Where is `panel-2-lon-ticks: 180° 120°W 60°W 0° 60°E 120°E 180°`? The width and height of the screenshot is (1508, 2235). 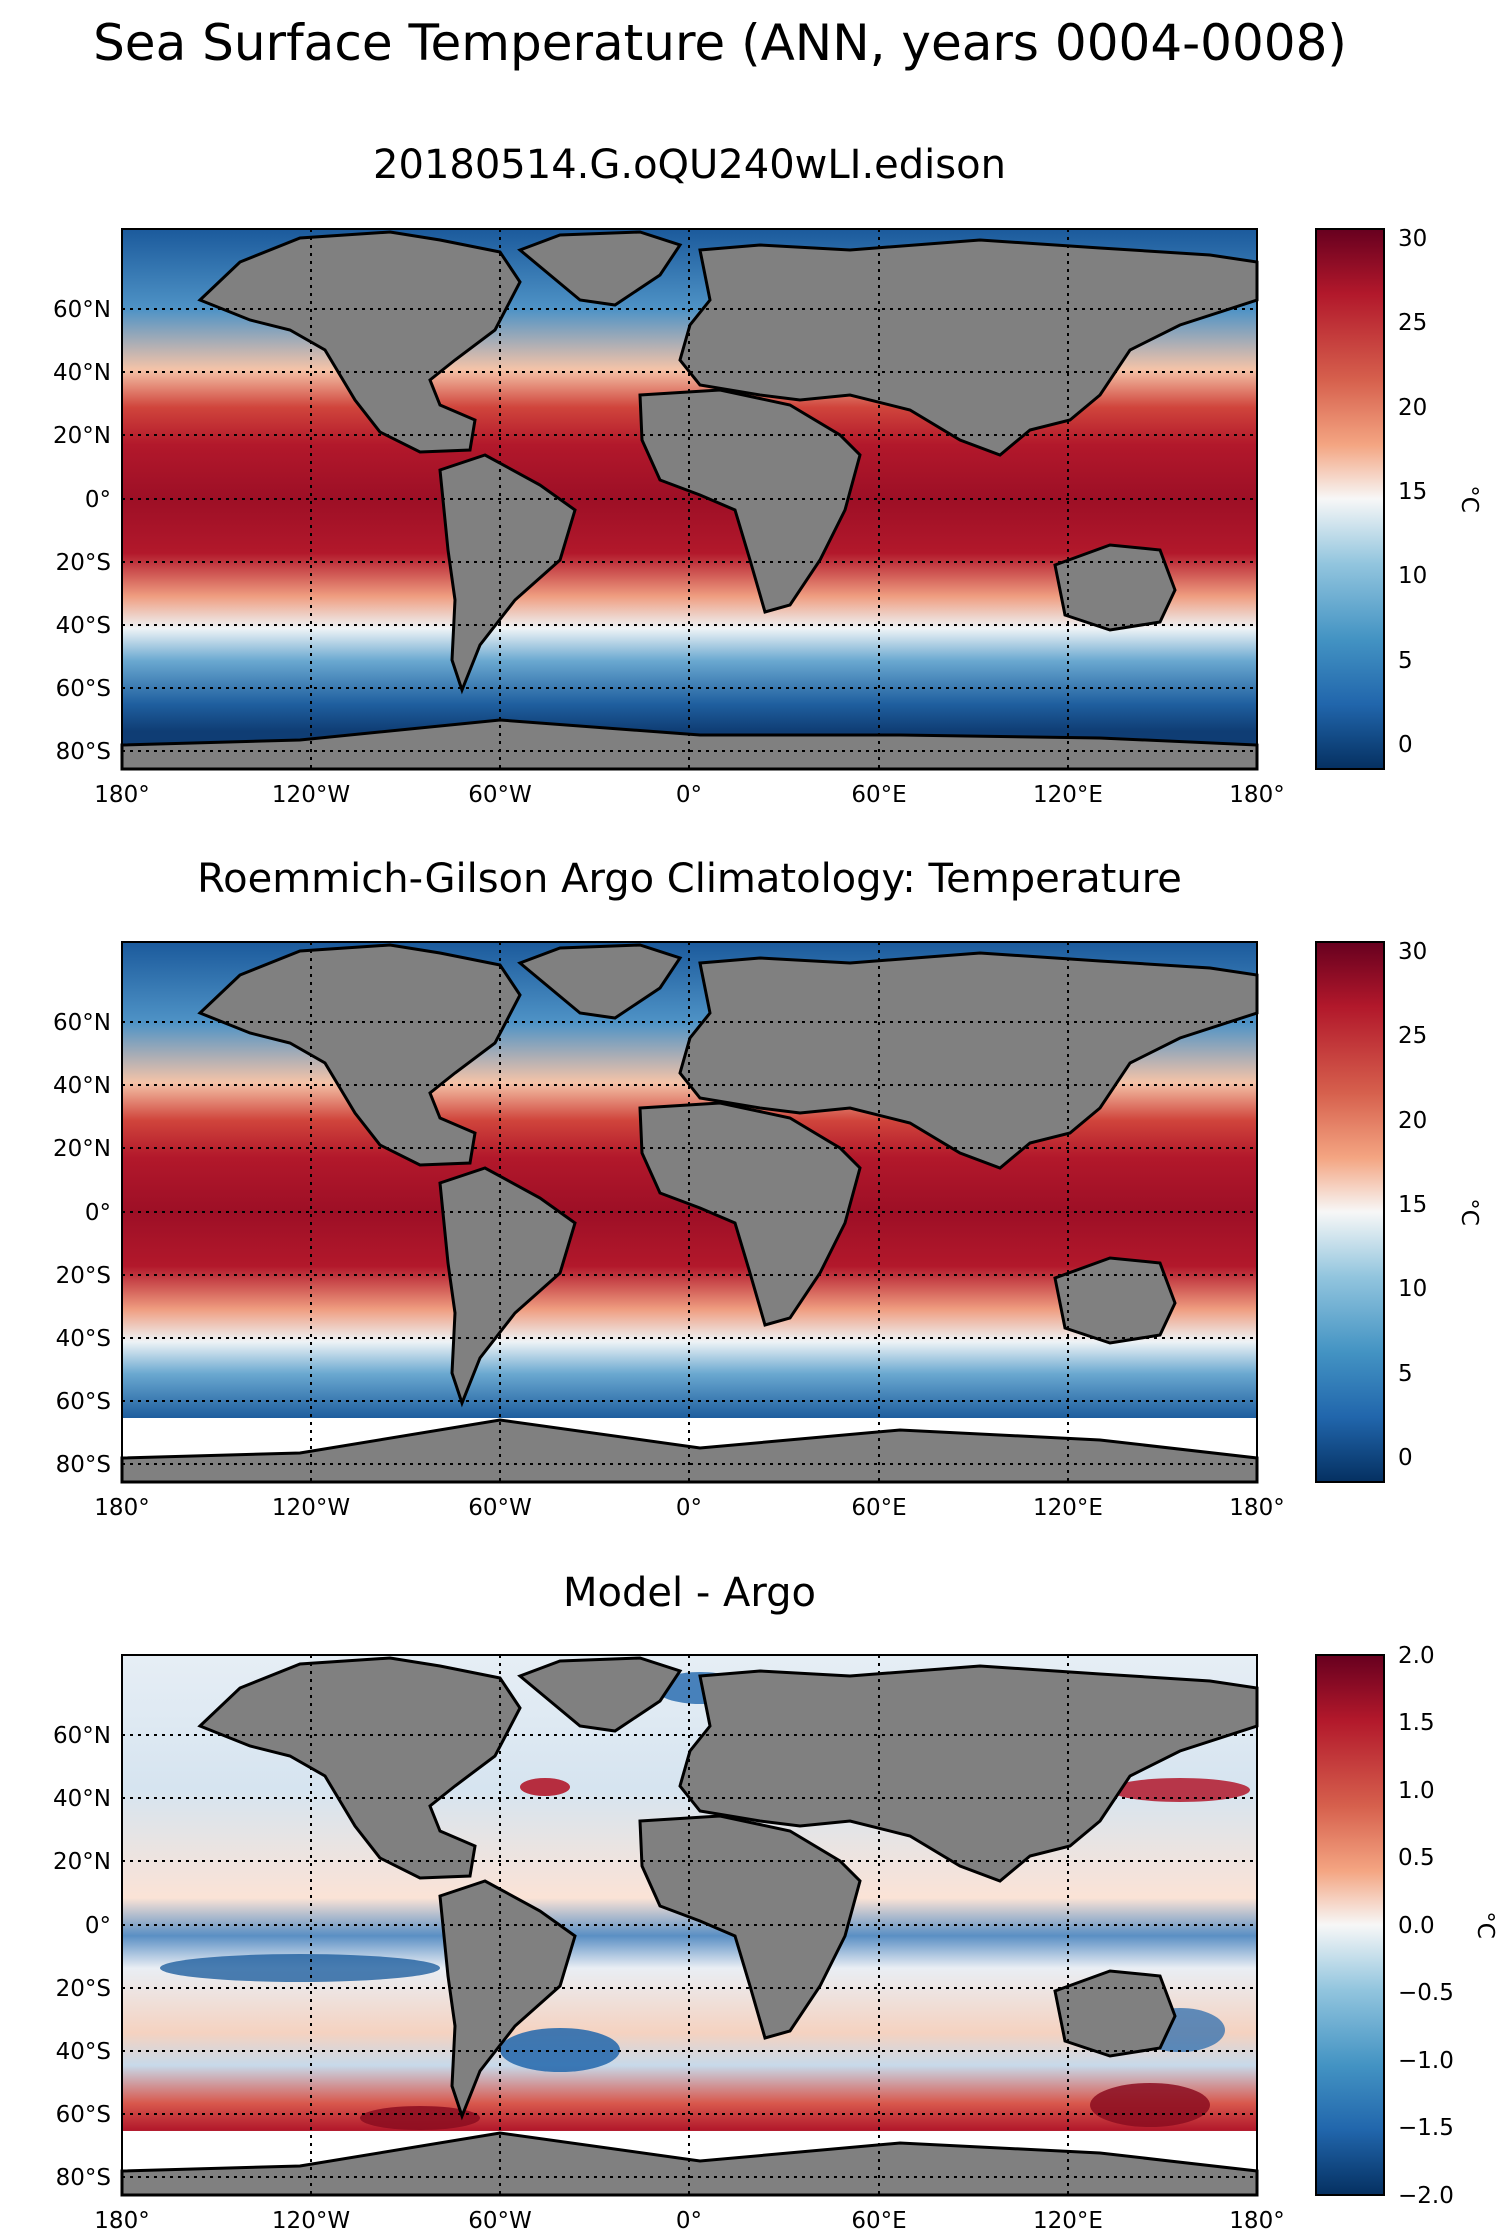 panel-2-lon-ticks: 180° 120°W 60°W 0° 60°E 120°E 180° is located at coordinates (689, 1508).